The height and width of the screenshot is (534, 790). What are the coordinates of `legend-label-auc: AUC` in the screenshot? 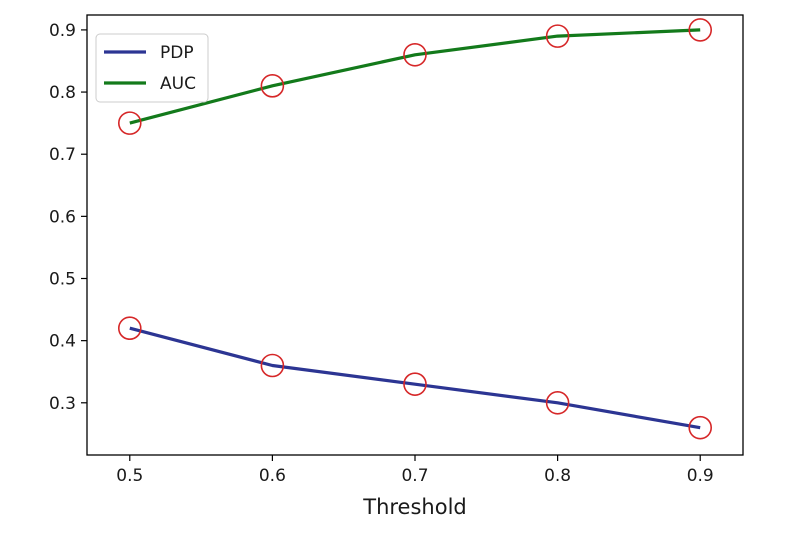 It's located at (178, 84).